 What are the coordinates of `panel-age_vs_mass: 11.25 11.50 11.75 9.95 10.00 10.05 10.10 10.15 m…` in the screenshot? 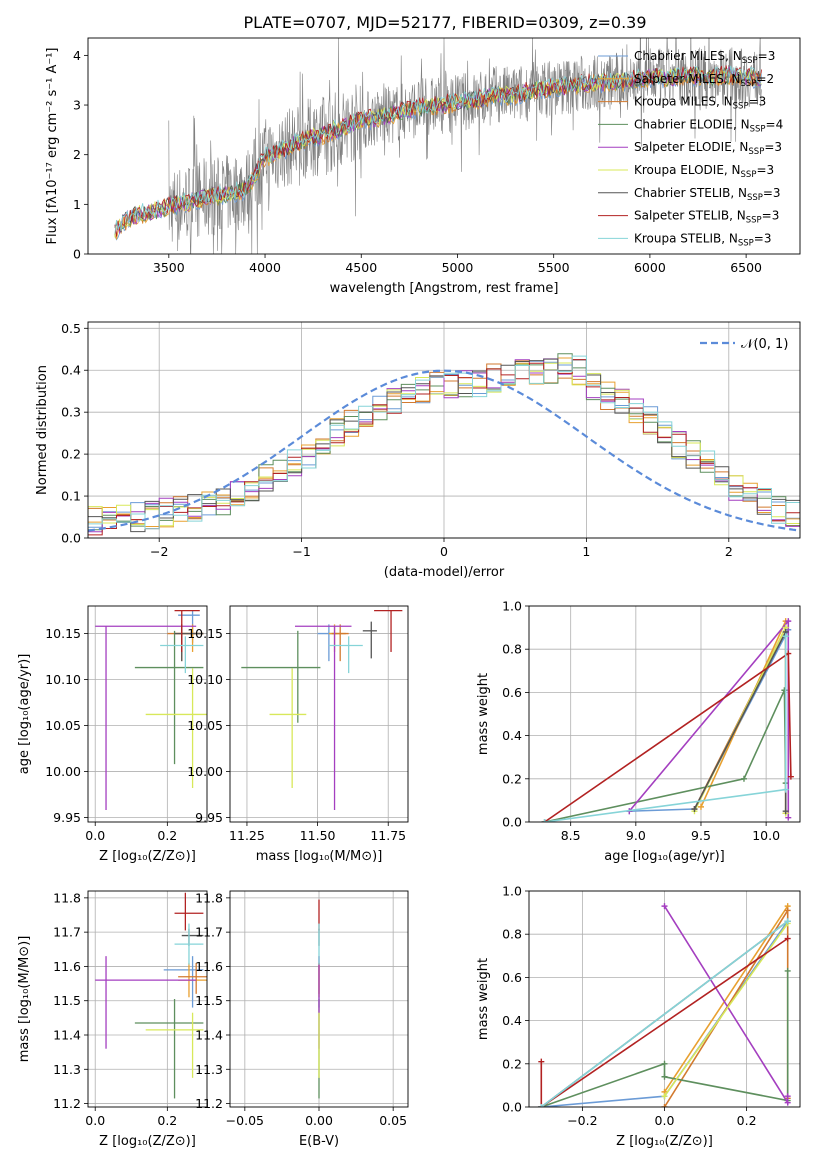 It's located at (298, 734).